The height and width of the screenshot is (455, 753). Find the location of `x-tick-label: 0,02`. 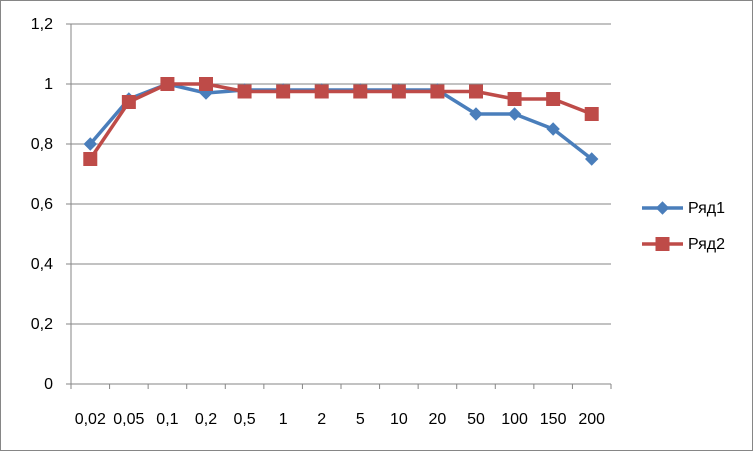

x-tick-label: 0,02 is located at coordinates (90, 419).